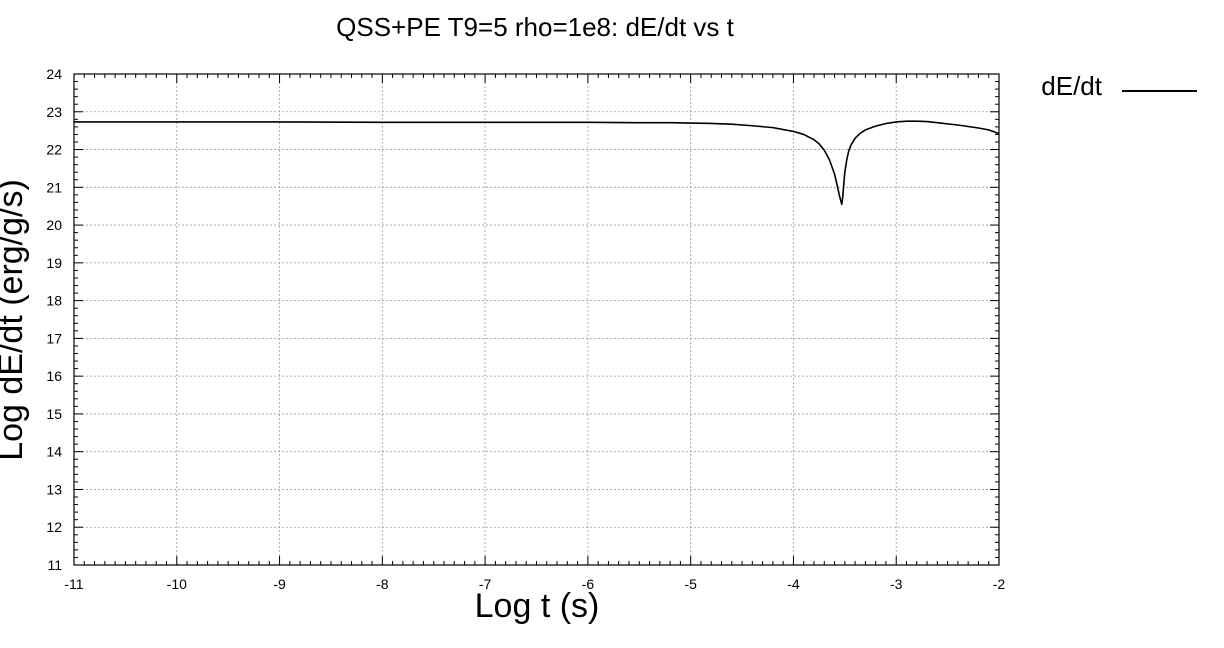  Describe the element at coordinates (537, 606) in the screenshot. I see `x-axis-label: Log t (s)` at that location.